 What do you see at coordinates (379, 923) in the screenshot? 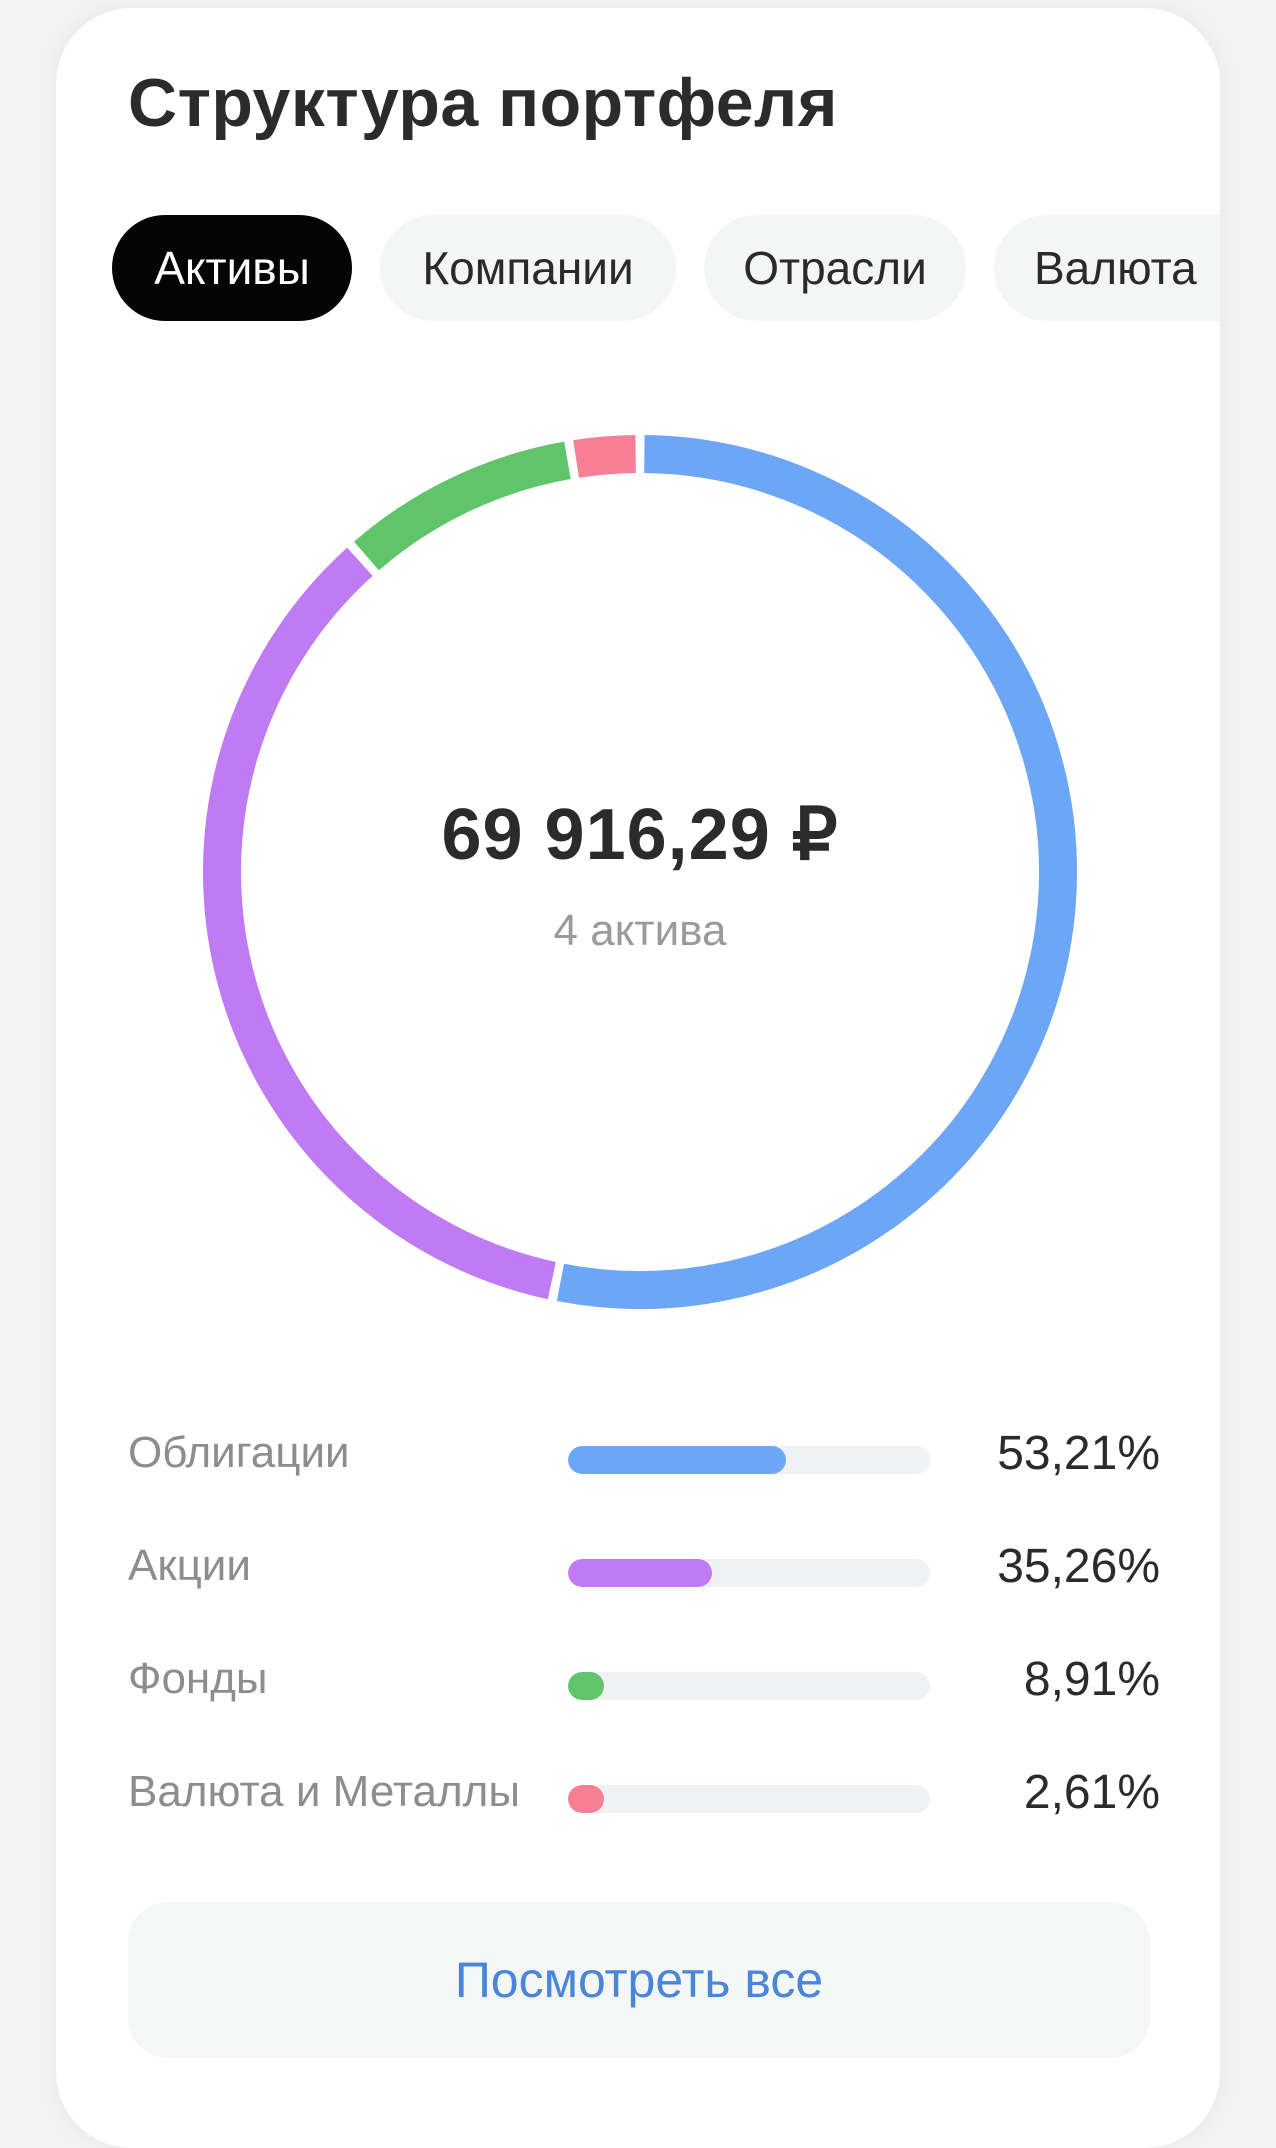
I see `donut-segment-stocks` at bounding box center [379, 923].